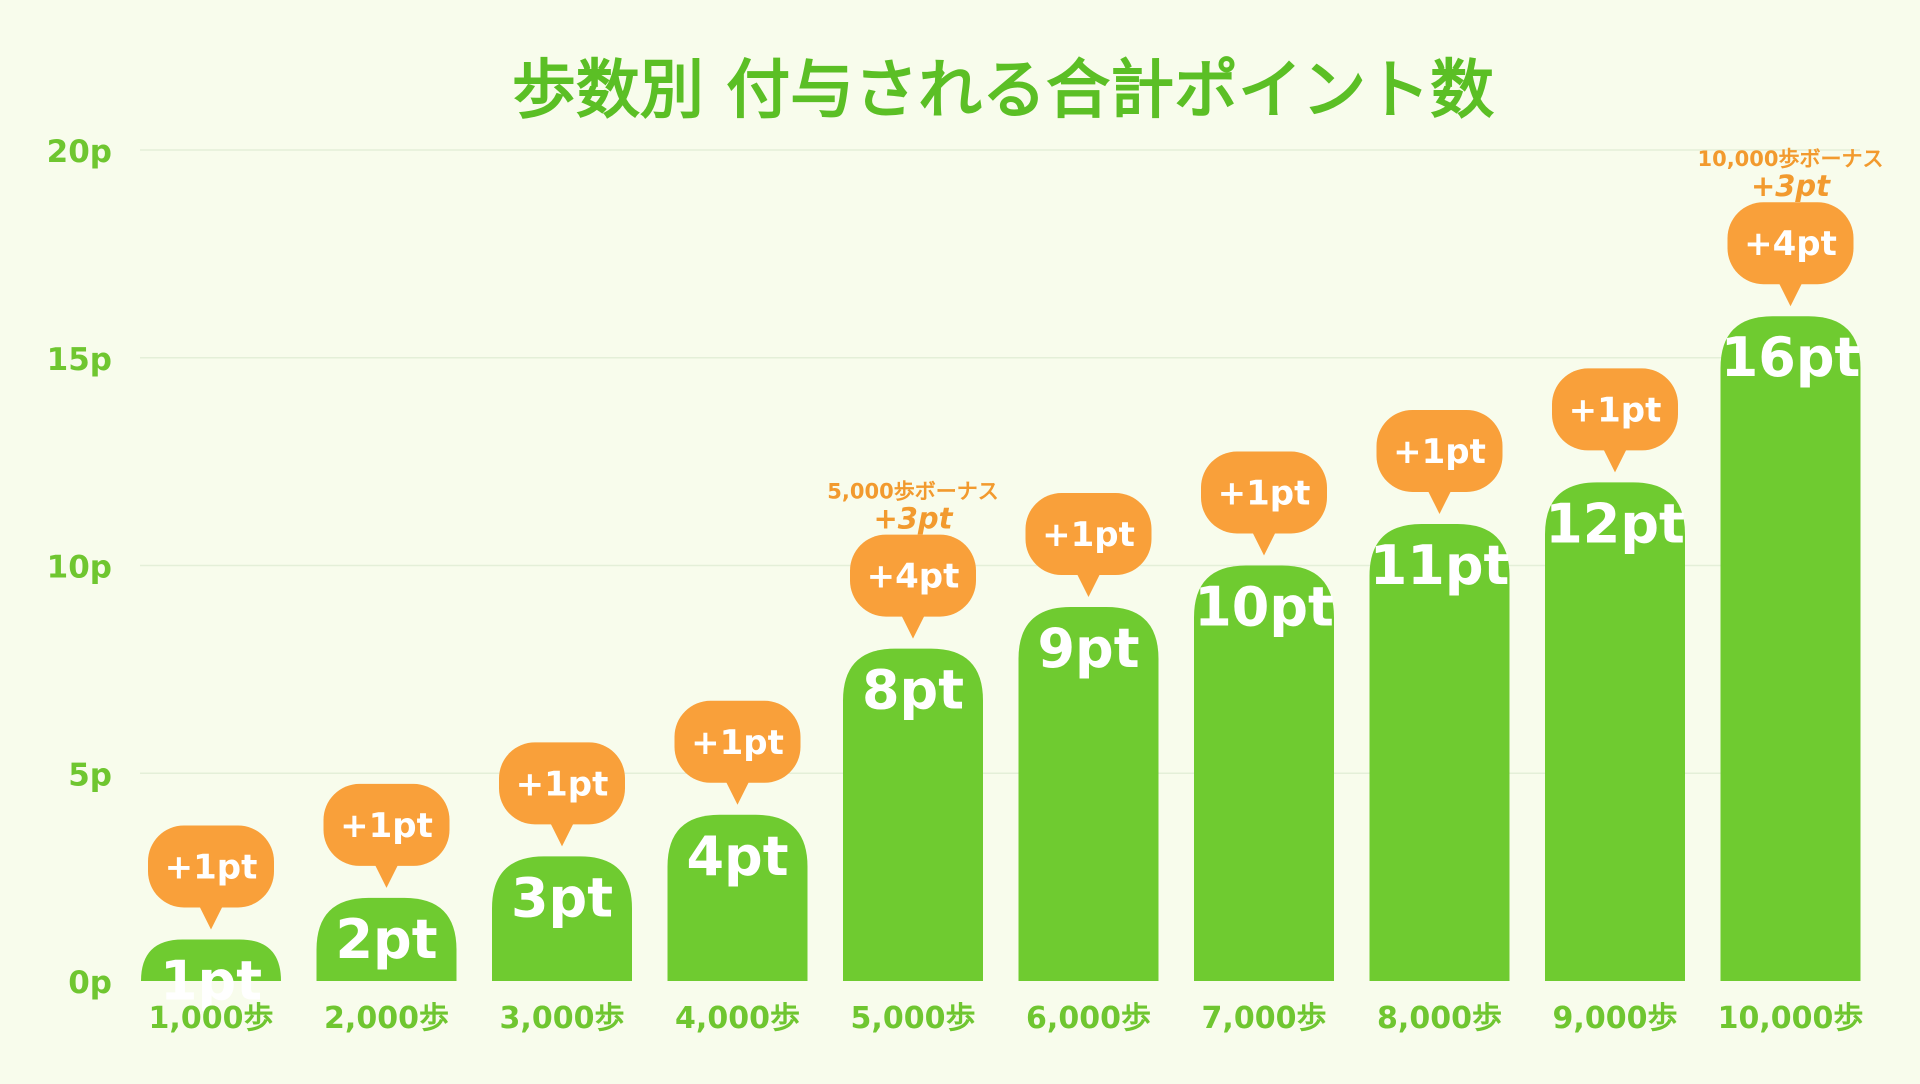 This screenshot has width=1920, height=1084. Describe the element at coordinates (1615, 523) in the screenshot. I see `bar-value-label: 12pt` at that location.